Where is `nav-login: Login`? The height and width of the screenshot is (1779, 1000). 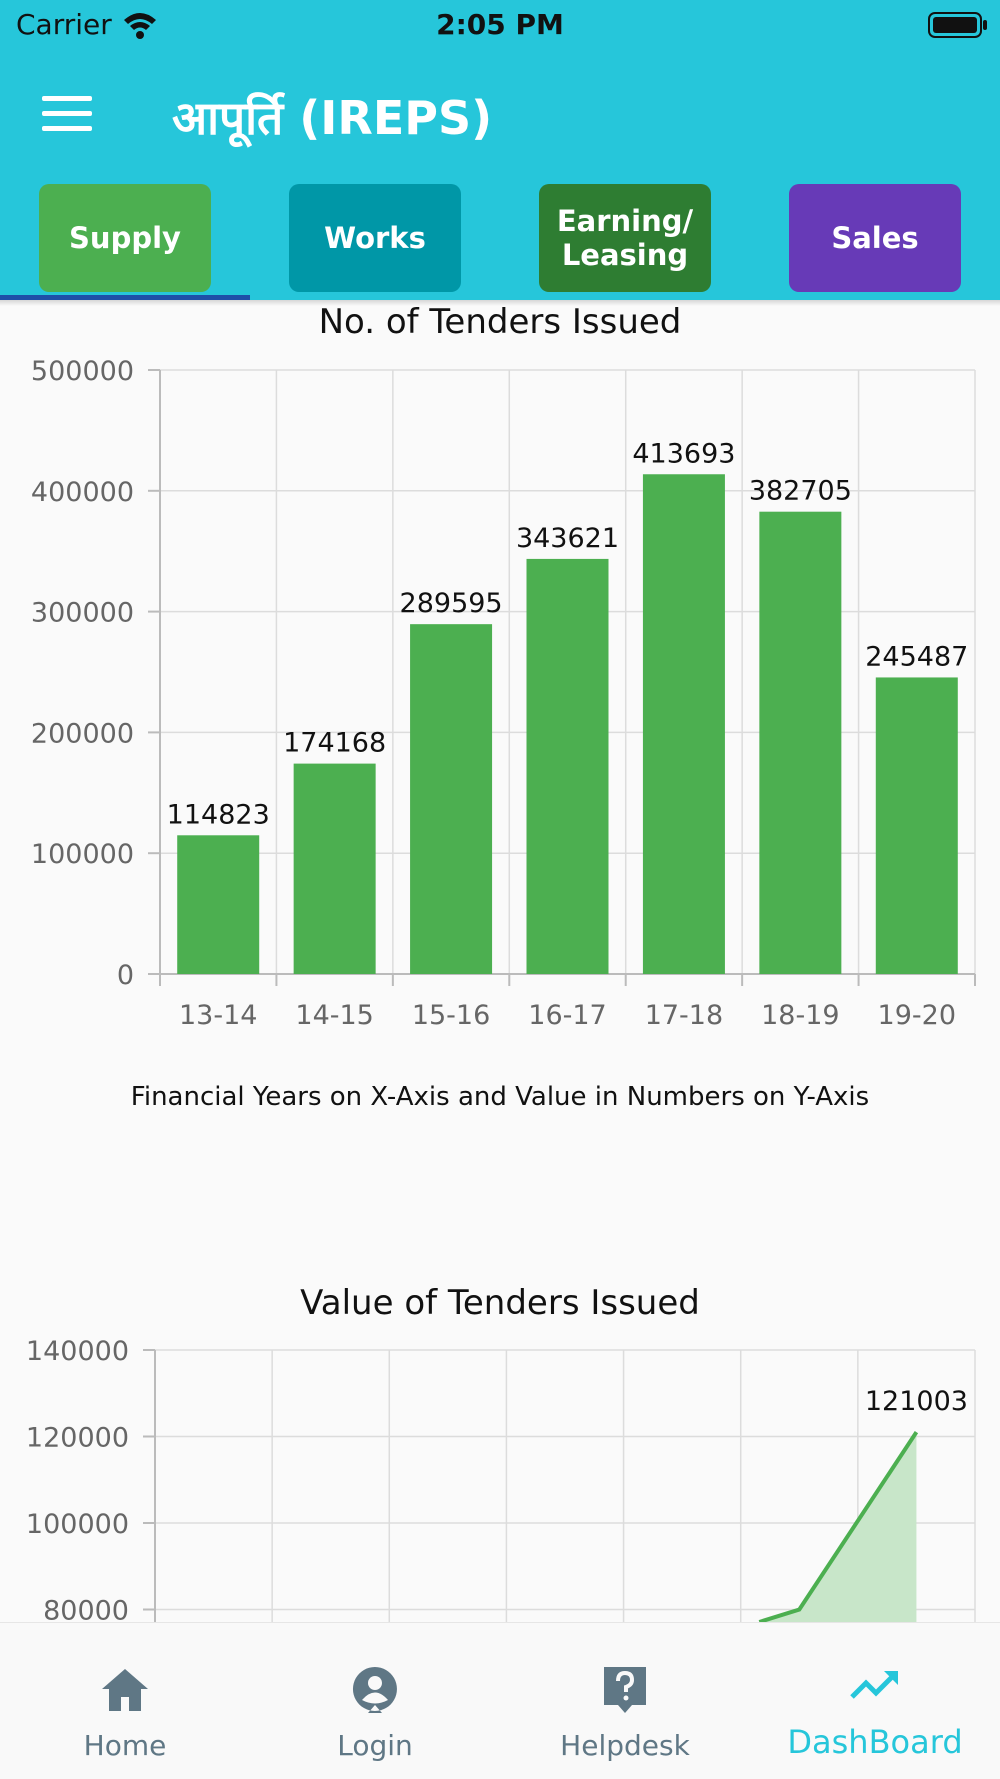 nav-login: Login is located at coordinates (375, 1701).